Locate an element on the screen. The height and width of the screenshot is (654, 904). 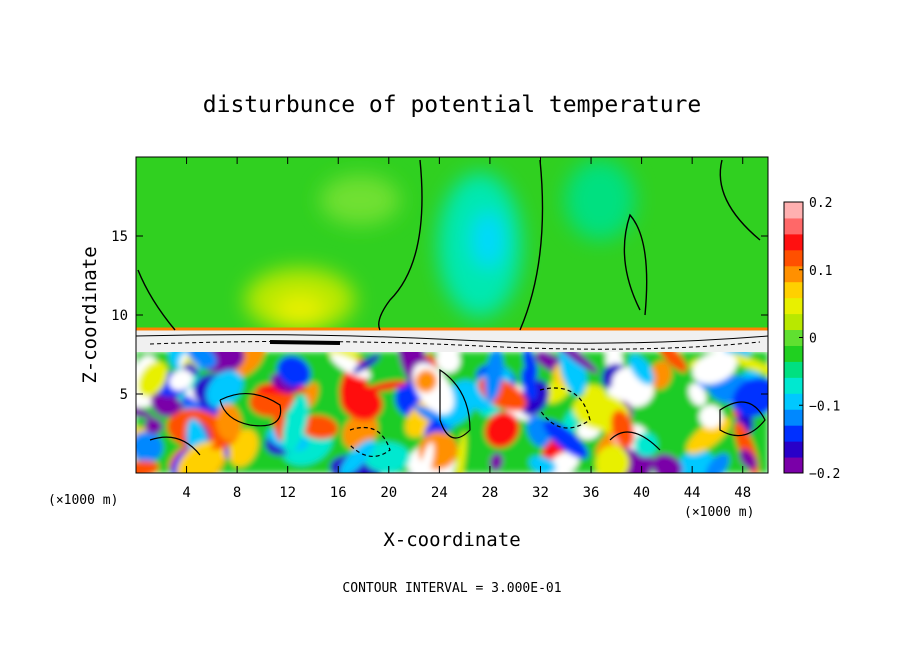
x-tick-label: 32 is located at coordinates (540, 493).